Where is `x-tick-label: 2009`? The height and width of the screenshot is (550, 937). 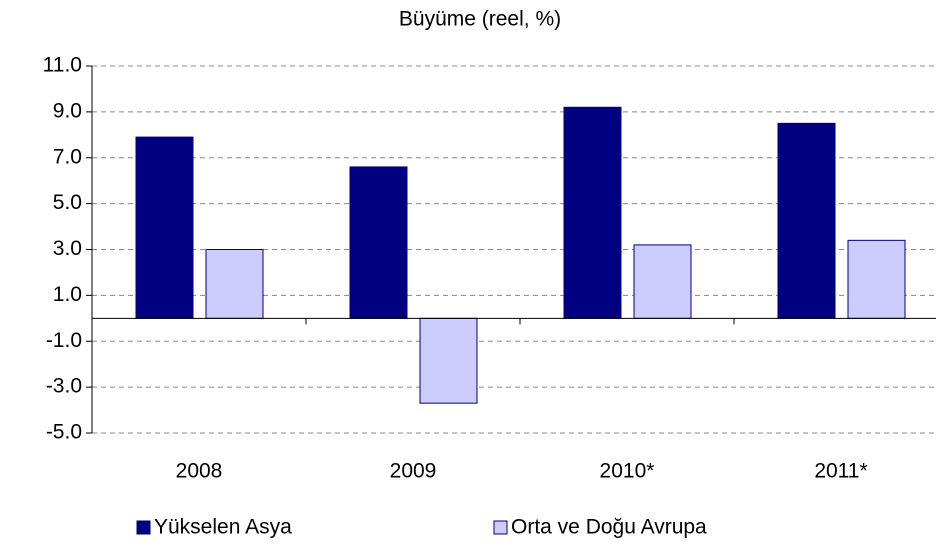 x-tick-label: 2009 is located at coordinates (413, 471).